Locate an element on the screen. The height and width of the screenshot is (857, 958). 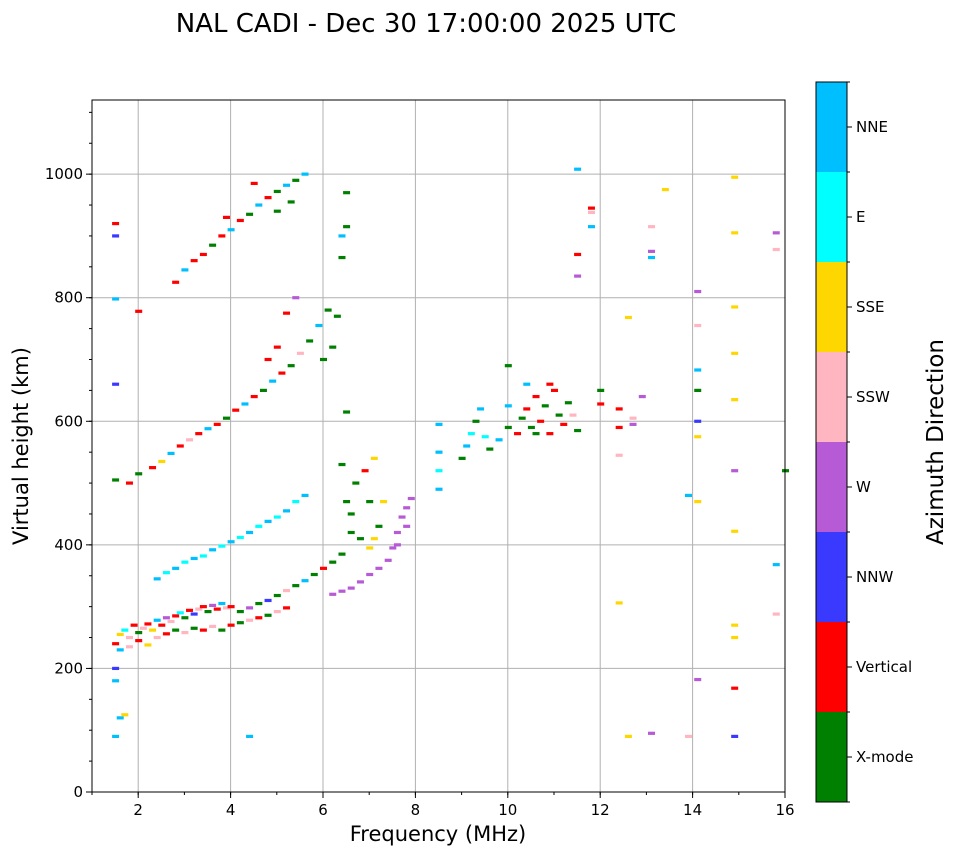
colorbar-frame is located at coordinates (831, 442).